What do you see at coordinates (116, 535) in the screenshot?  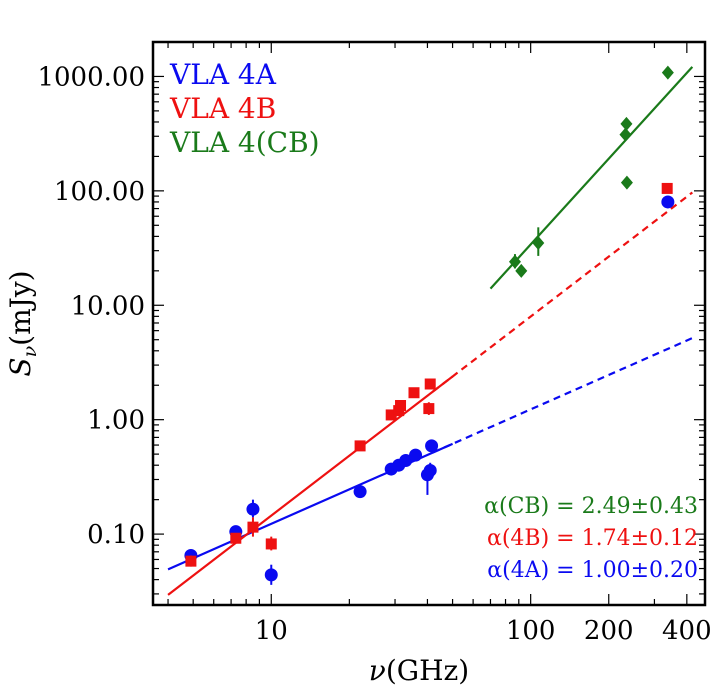 I see `y-tick-label: 0.10` at bounding box center [116, 535].